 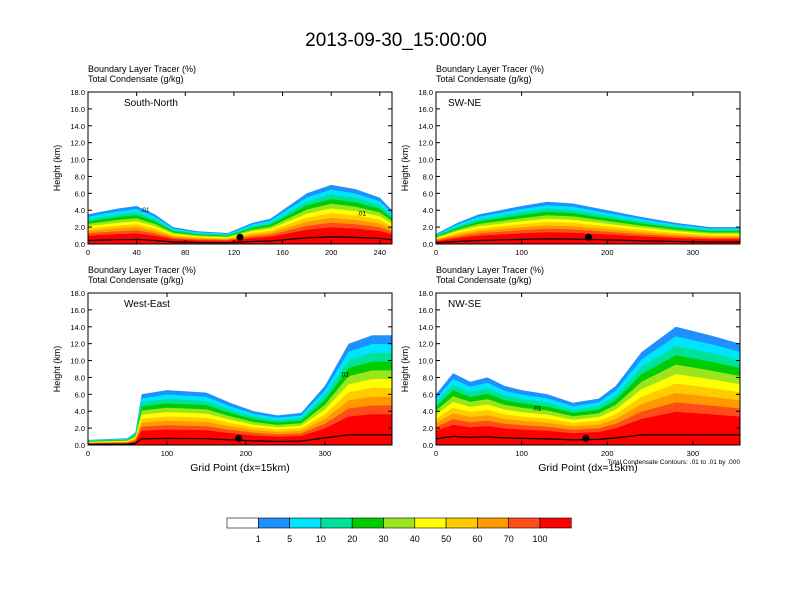 I want to click on colorbar-label: 60, so click(x=477, y=539).